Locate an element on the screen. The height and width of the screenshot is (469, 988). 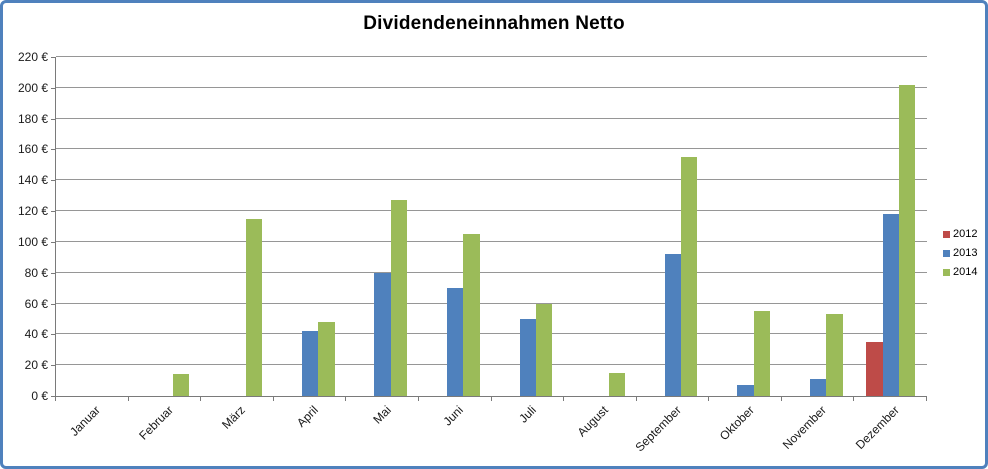
y-tick-label: 140 € is located at coordinates (32, 180).